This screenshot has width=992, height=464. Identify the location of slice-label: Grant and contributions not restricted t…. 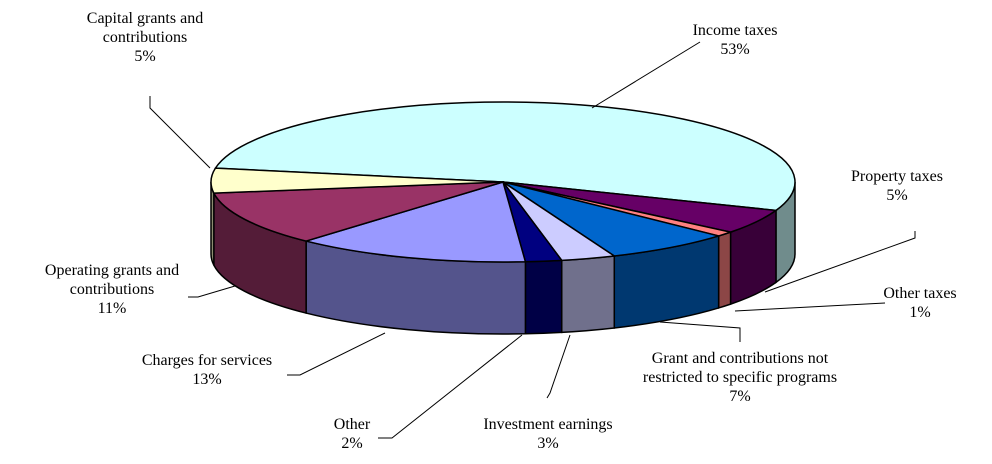
(740, 377).